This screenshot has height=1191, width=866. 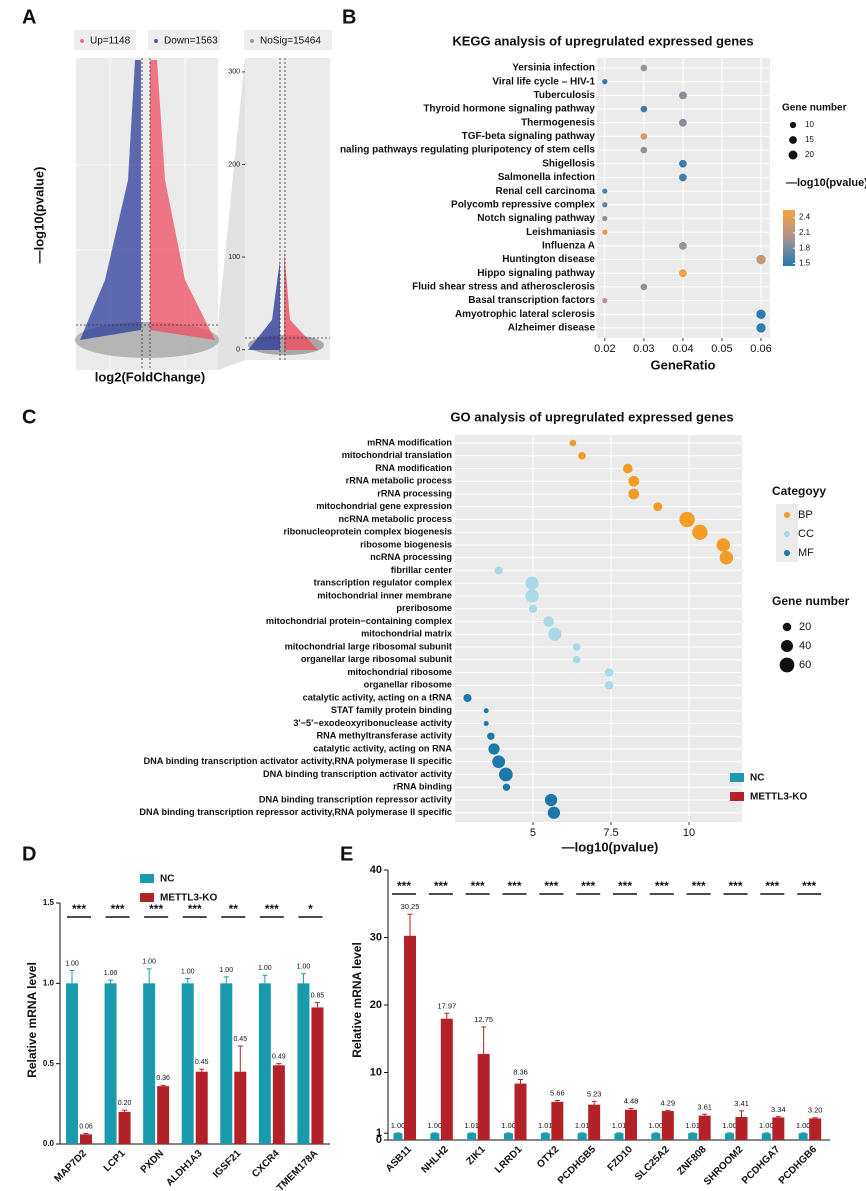 What do you see at coordinates (536, 273) in the screenshot?
I see `category-label: Hippo signaling pathway` at bounding box center [536, 273].